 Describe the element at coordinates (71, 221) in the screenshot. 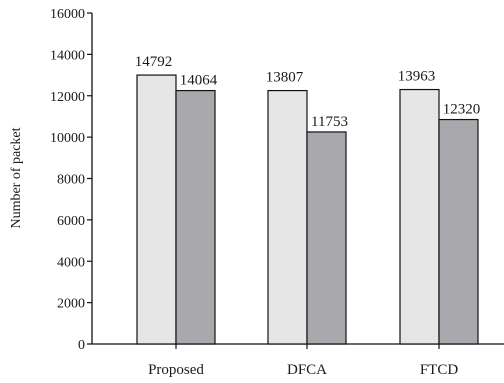

I see `y-tick-label: 6000` at that location.